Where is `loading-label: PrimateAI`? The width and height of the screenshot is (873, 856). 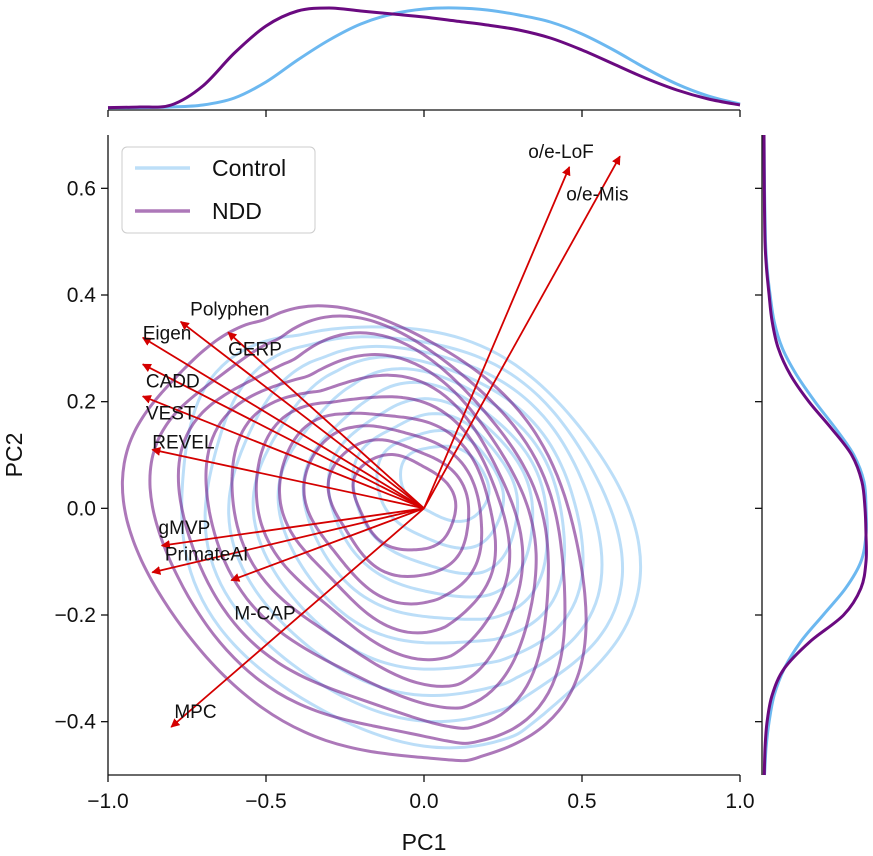
loading-label: PrimateAI is located at coordinates (206, 555).